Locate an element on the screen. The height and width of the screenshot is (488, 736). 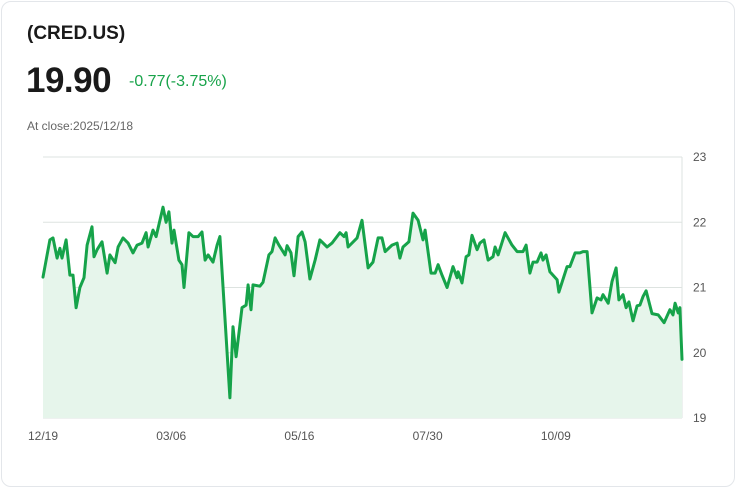
x-tick-label: 10/09 is located at coordinates (556, 436).